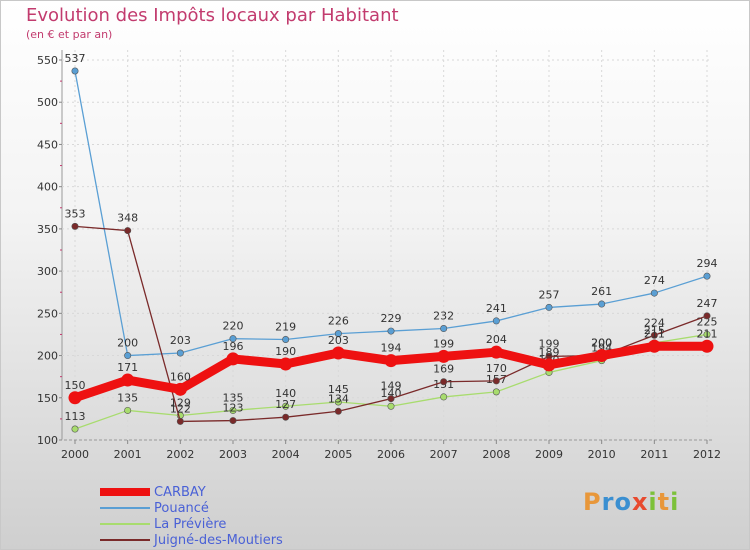  What do you see at coordinates (391, 318) in the screenshot?
I see `data-label: 229` at bounding box center [391, 318].